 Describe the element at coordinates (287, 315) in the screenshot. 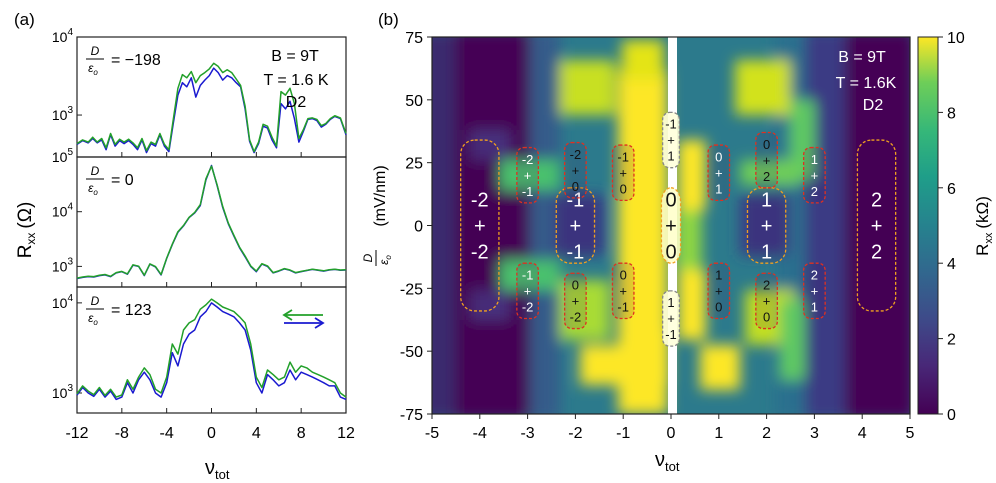

I see `backward-arrow-head` at that location.